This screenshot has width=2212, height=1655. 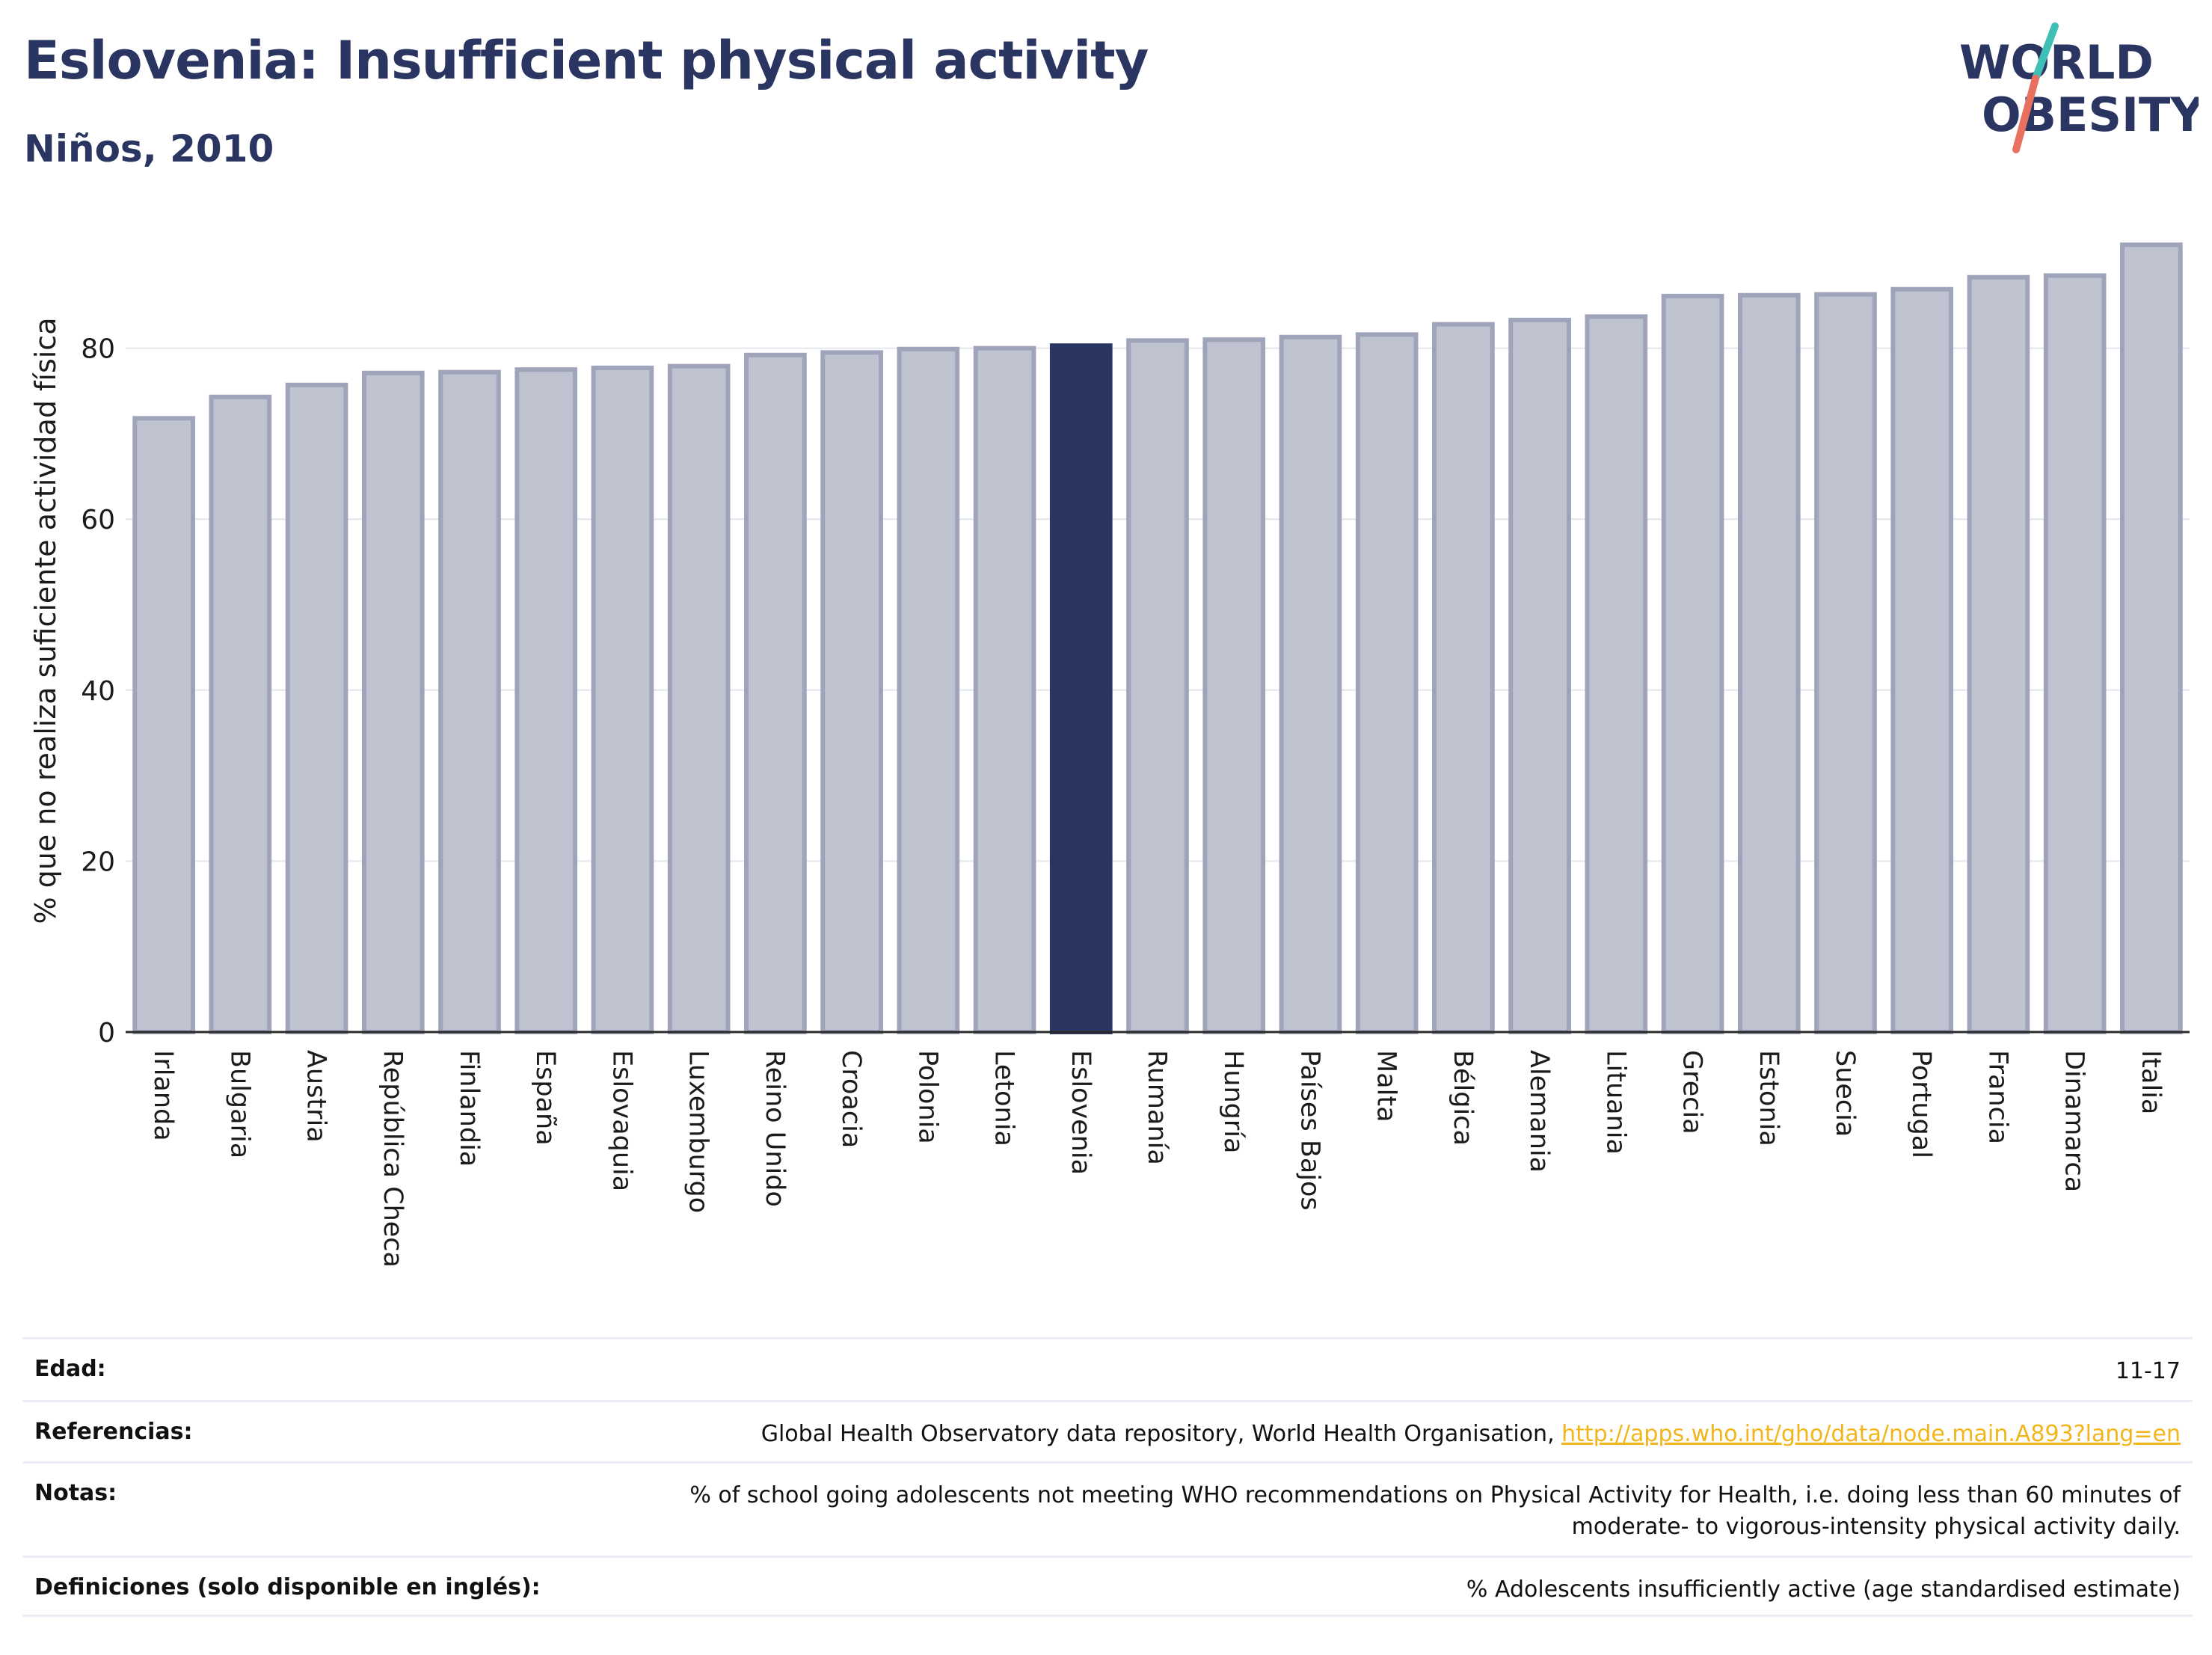 I want to click on bar-finlandia, so click(x=469, y=701).